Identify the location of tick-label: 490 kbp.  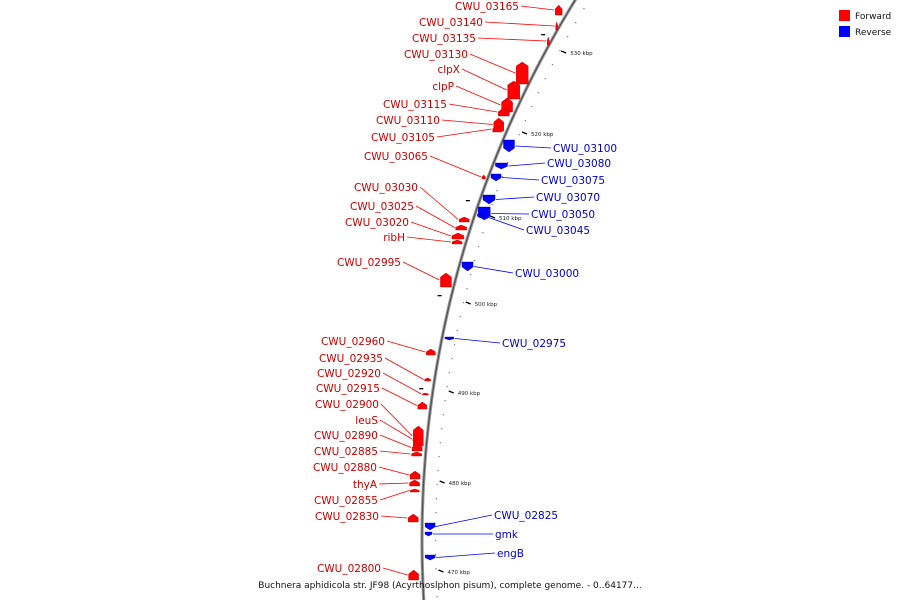
(469, 394).